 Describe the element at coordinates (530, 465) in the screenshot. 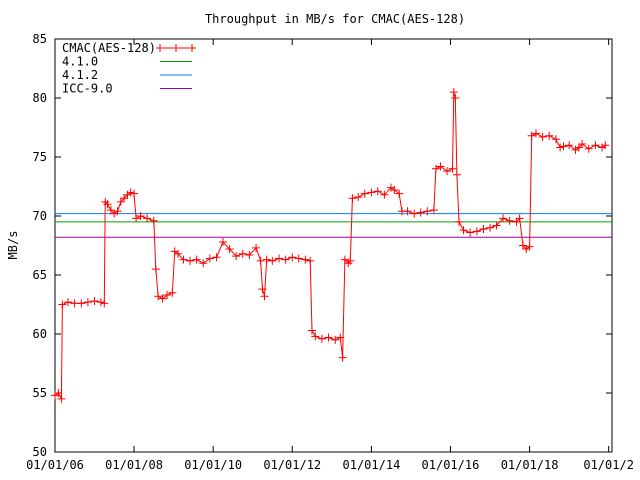

I see `x-tick-label: 01/01/18` at that location.